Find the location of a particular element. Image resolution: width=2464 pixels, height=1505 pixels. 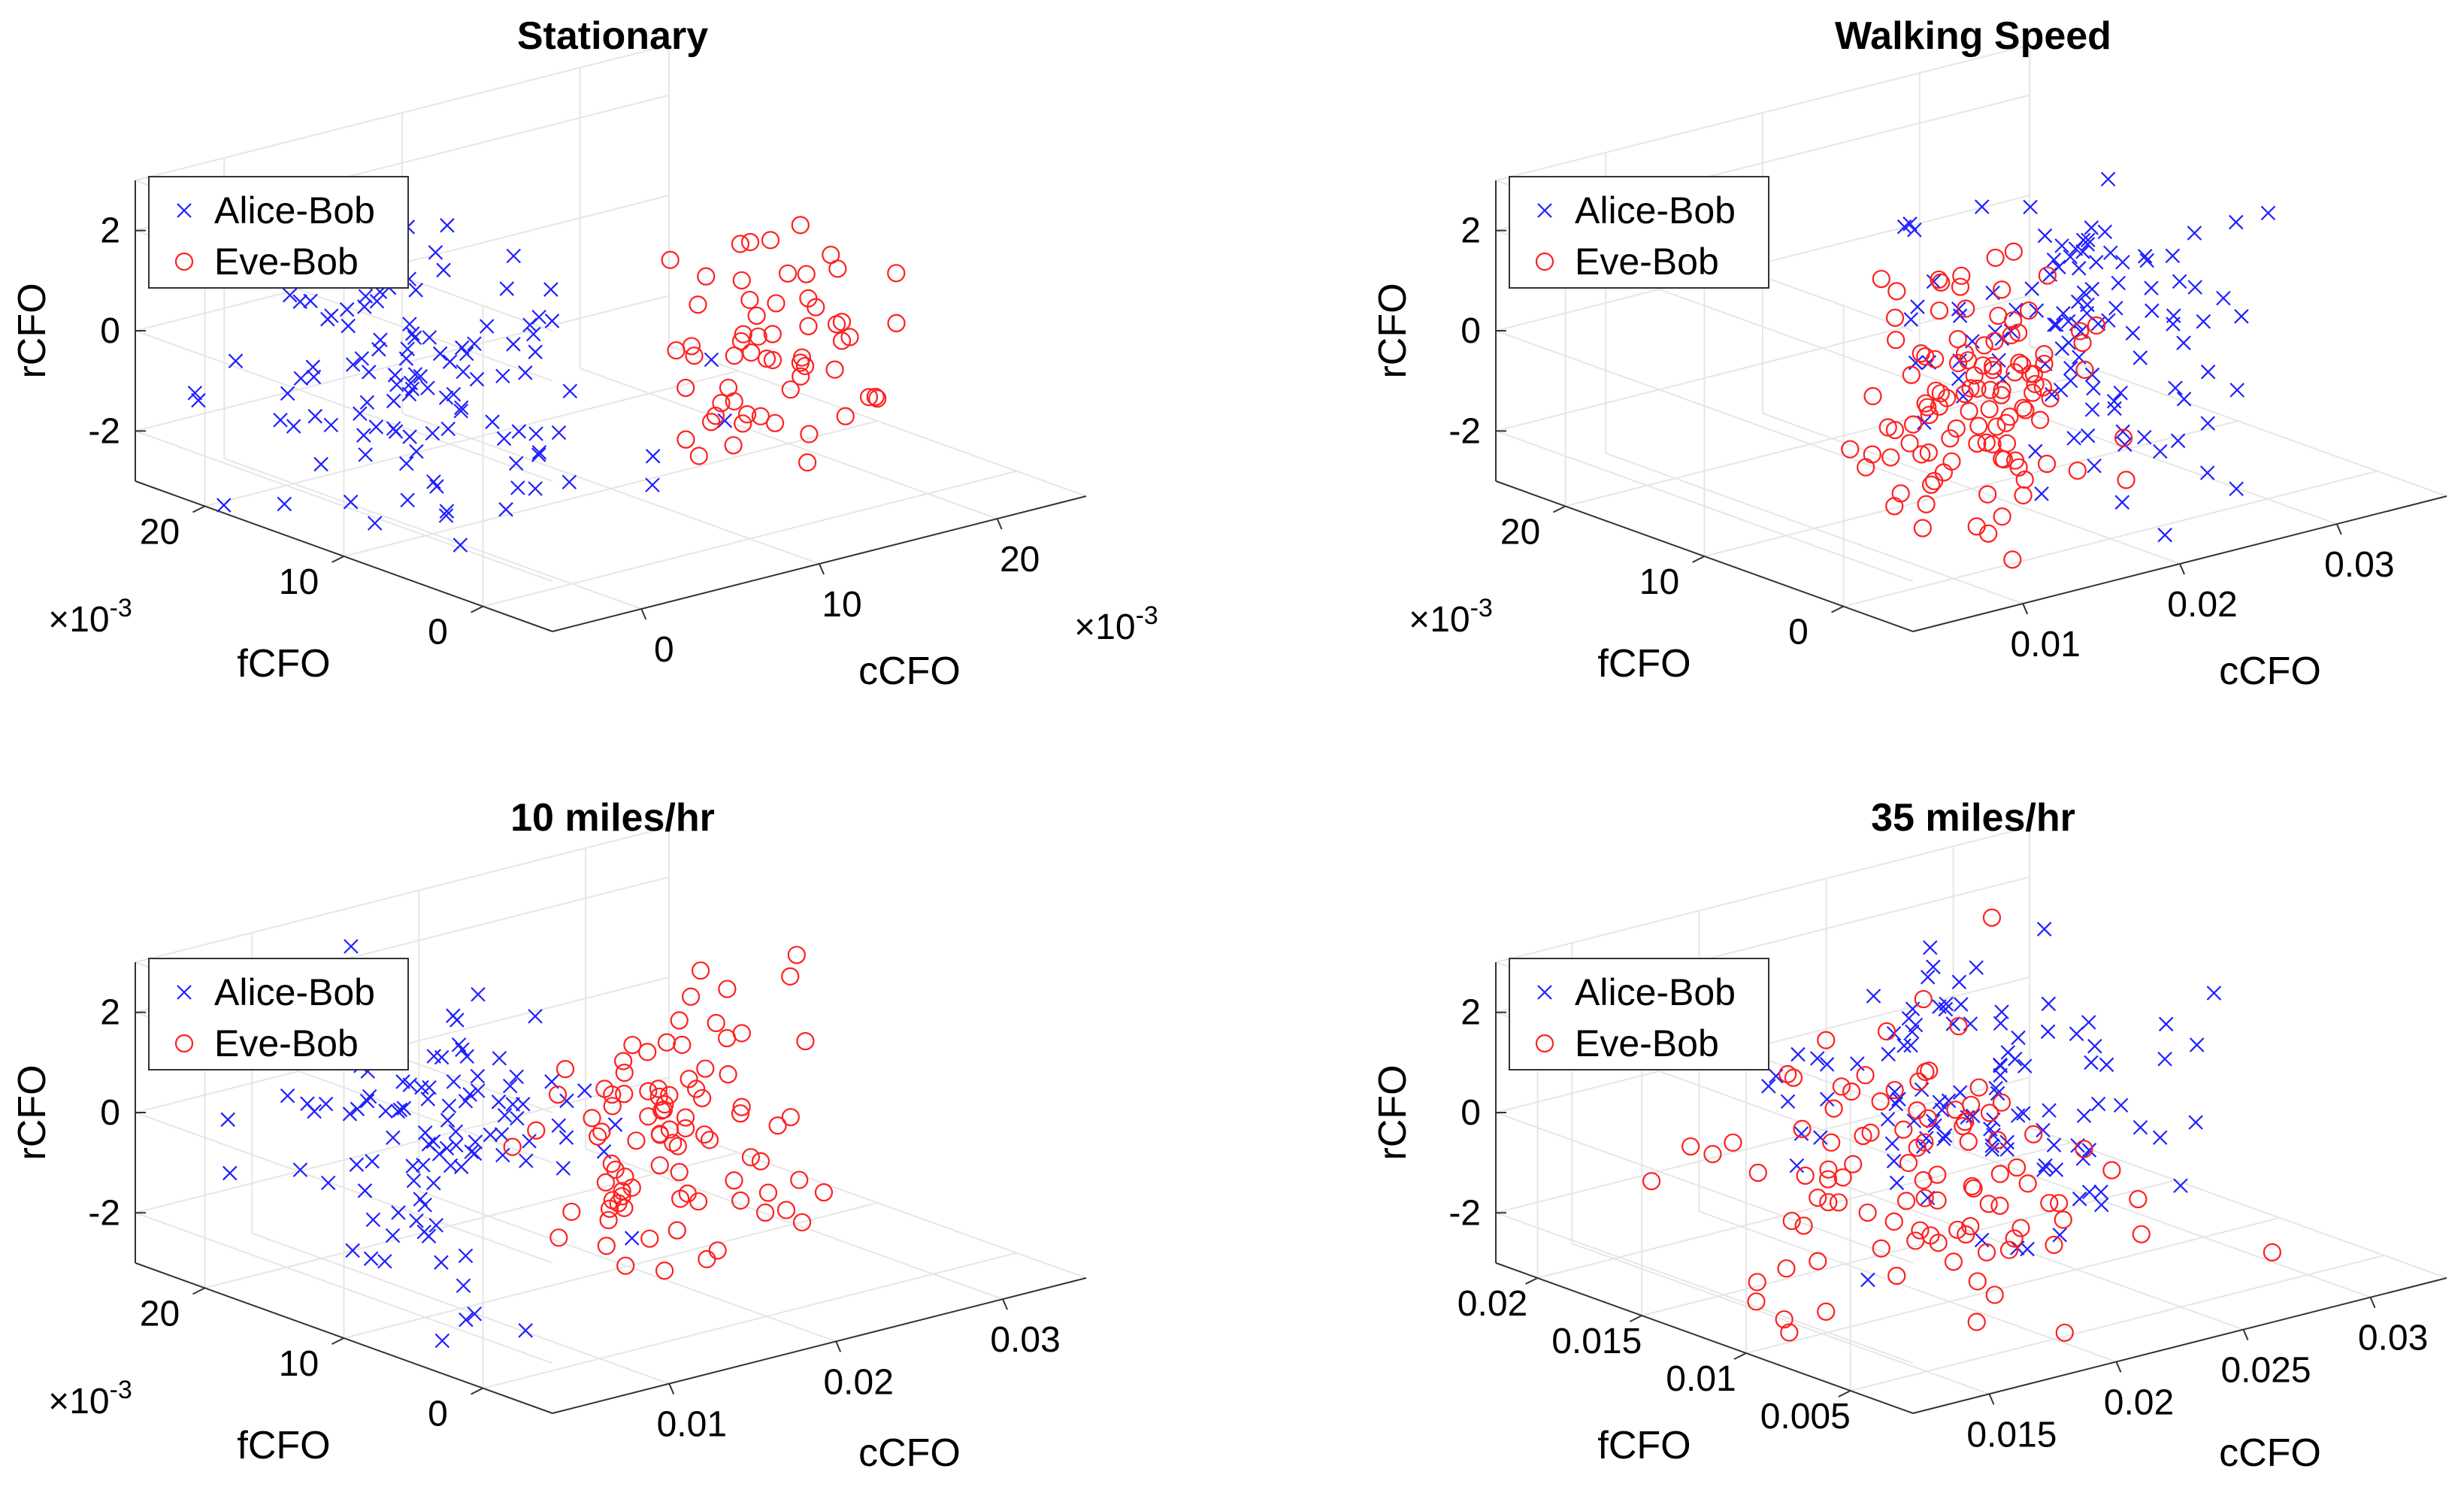

z-tick-label: 0 is located at coordinates (110, 331).